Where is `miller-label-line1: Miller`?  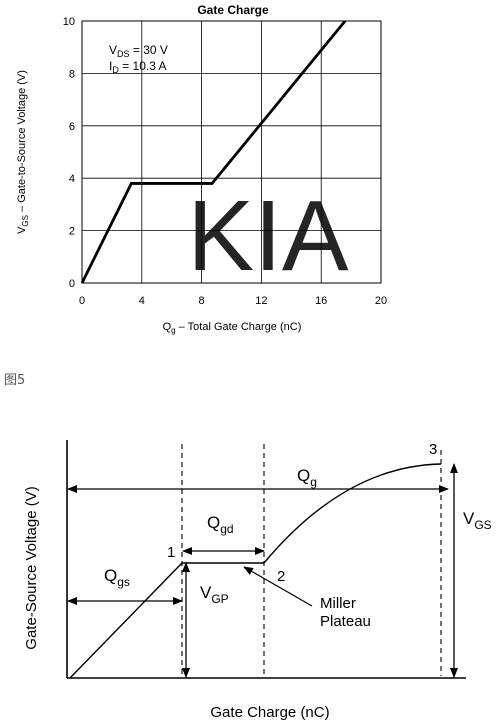
miller-label-line1: Miller is located at coordinates (338, 603).